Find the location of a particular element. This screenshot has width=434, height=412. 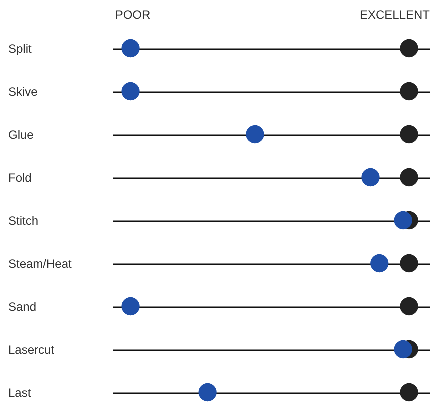

y-tick-label: Split is located at coordinates (20, 49).